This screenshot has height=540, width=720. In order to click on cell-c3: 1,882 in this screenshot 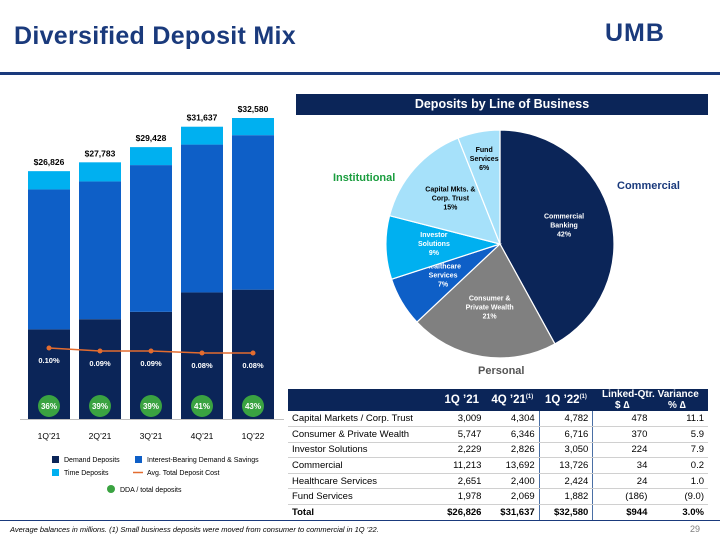, I will do `click(566, 497)`.